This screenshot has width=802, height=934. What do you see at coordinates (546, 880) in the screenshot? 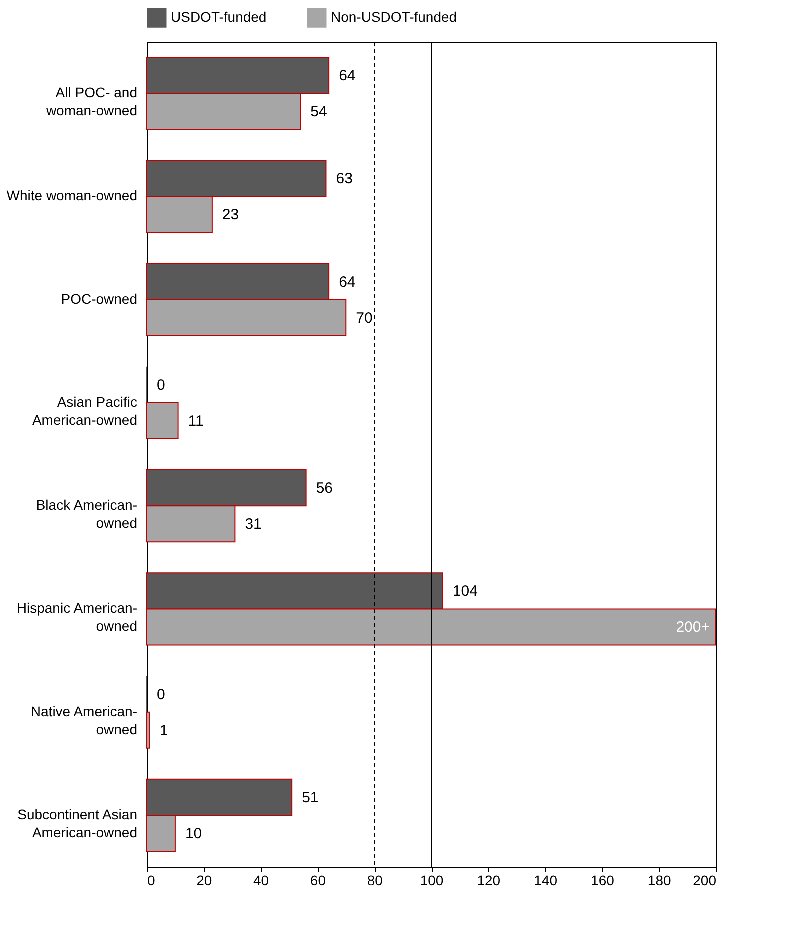
I see `x-tick-label: 140` at bounding box center [546, 880].